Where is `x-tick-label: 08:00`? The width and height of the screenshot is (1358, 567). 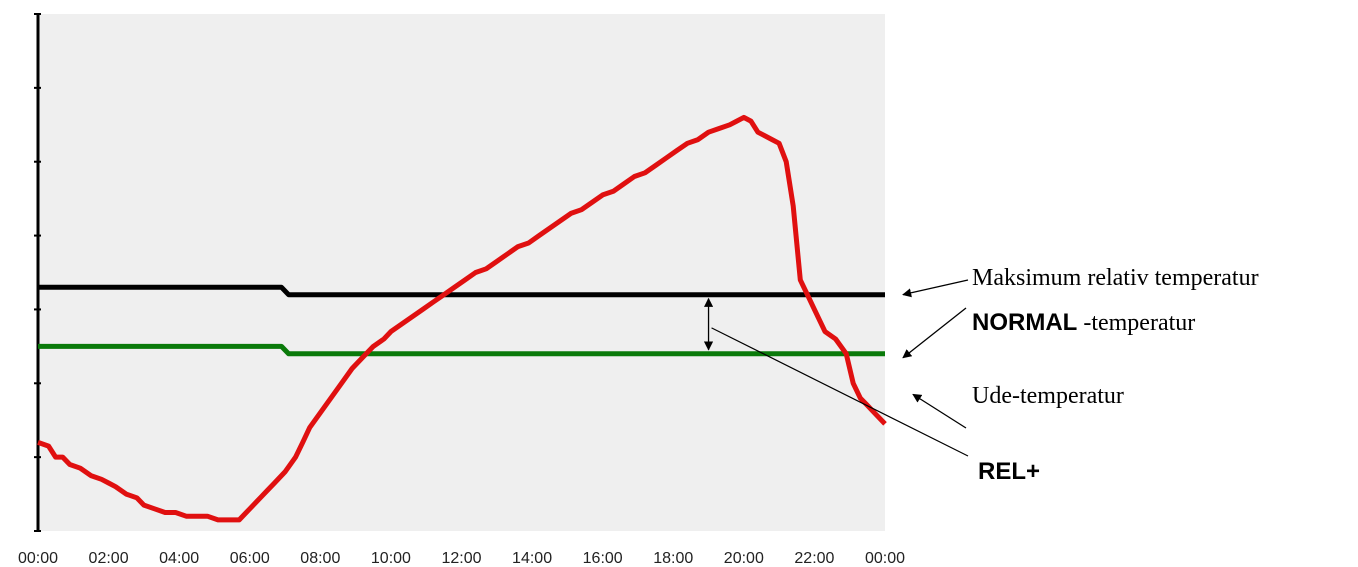 x-tick-label: 08:00 is located at coordinates (320, 558).